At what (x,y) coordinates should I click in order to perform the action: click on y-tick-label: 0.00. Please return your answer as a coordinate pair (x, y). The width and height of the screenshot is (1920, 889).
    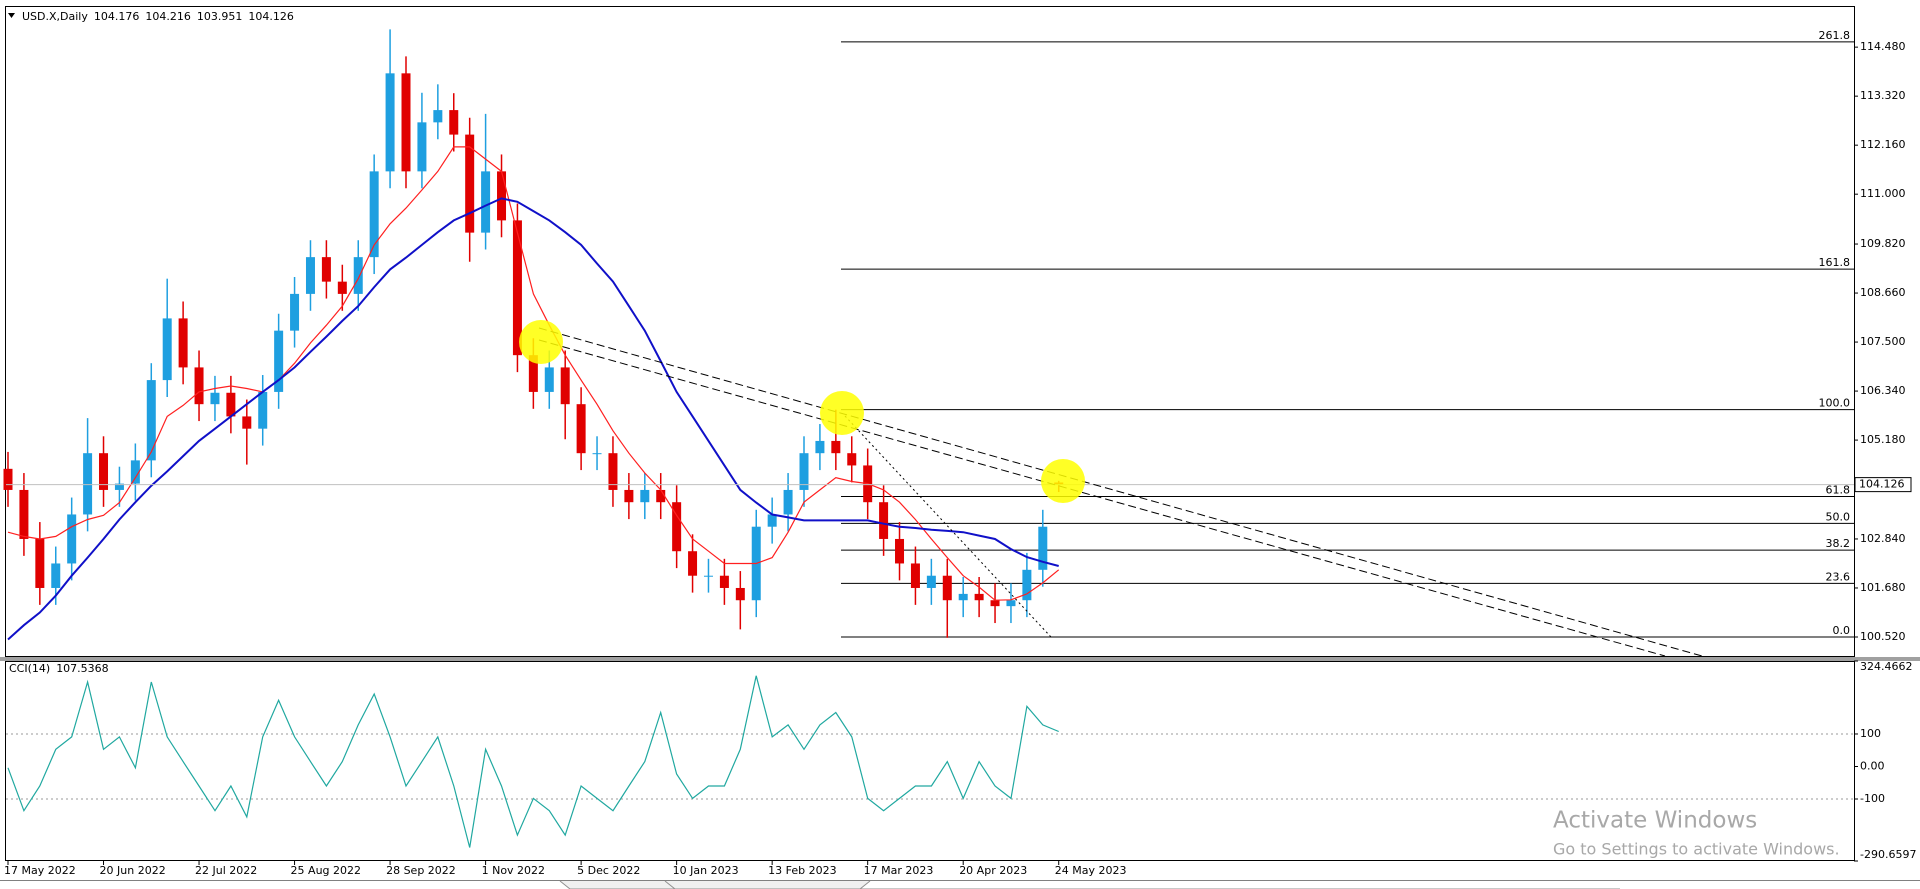
    Looking at the image, I should click on (1872, 765).